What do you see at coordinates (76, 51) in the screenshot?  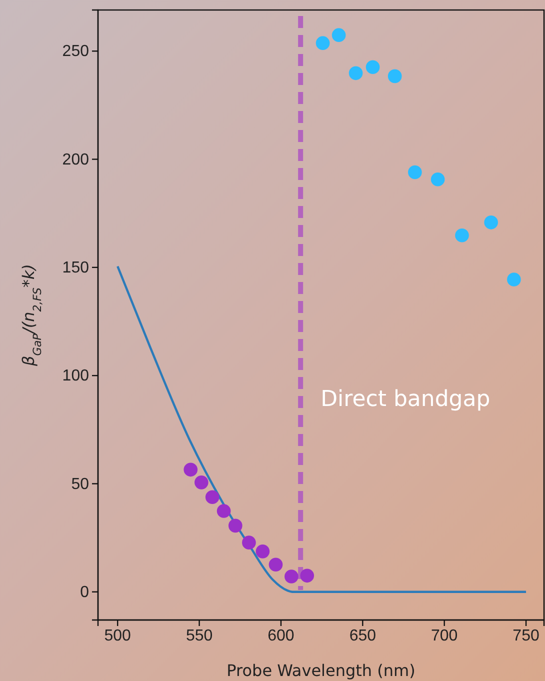 I see `y-tick-label: 250` at bounding box center [76, 51].